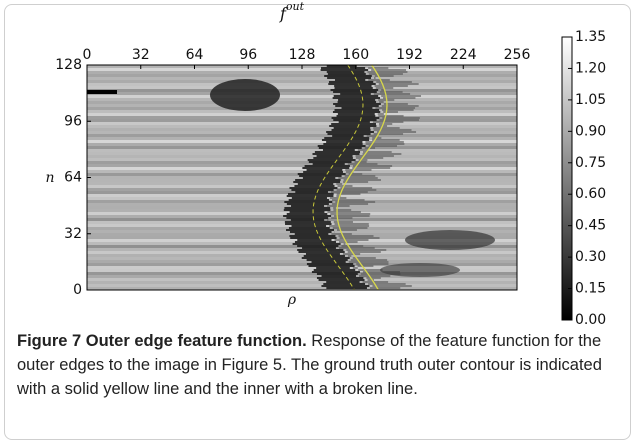 Image resolution: width=637 pixels, height=446 pixels. I want to click on top-label-base: f, so click(284, 13).